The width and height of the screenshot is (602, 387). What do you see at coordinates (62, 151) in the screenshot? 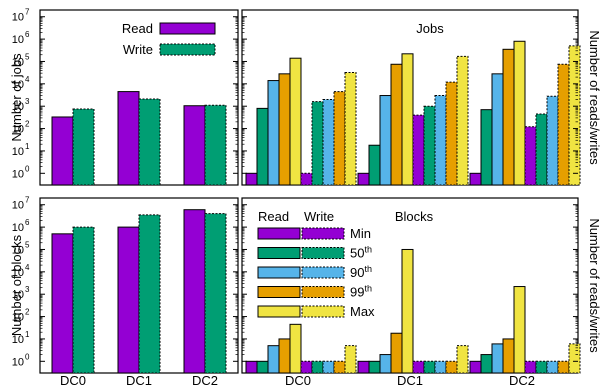
I see `bar-read-dc0` at bounding box center [62, 151].